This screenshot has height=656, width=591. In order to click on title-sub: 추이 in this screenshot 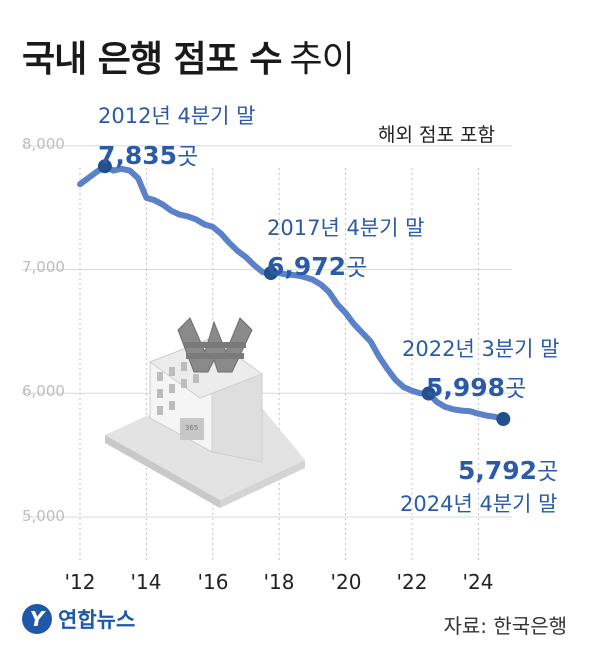, I will do `click(321, 59)`.